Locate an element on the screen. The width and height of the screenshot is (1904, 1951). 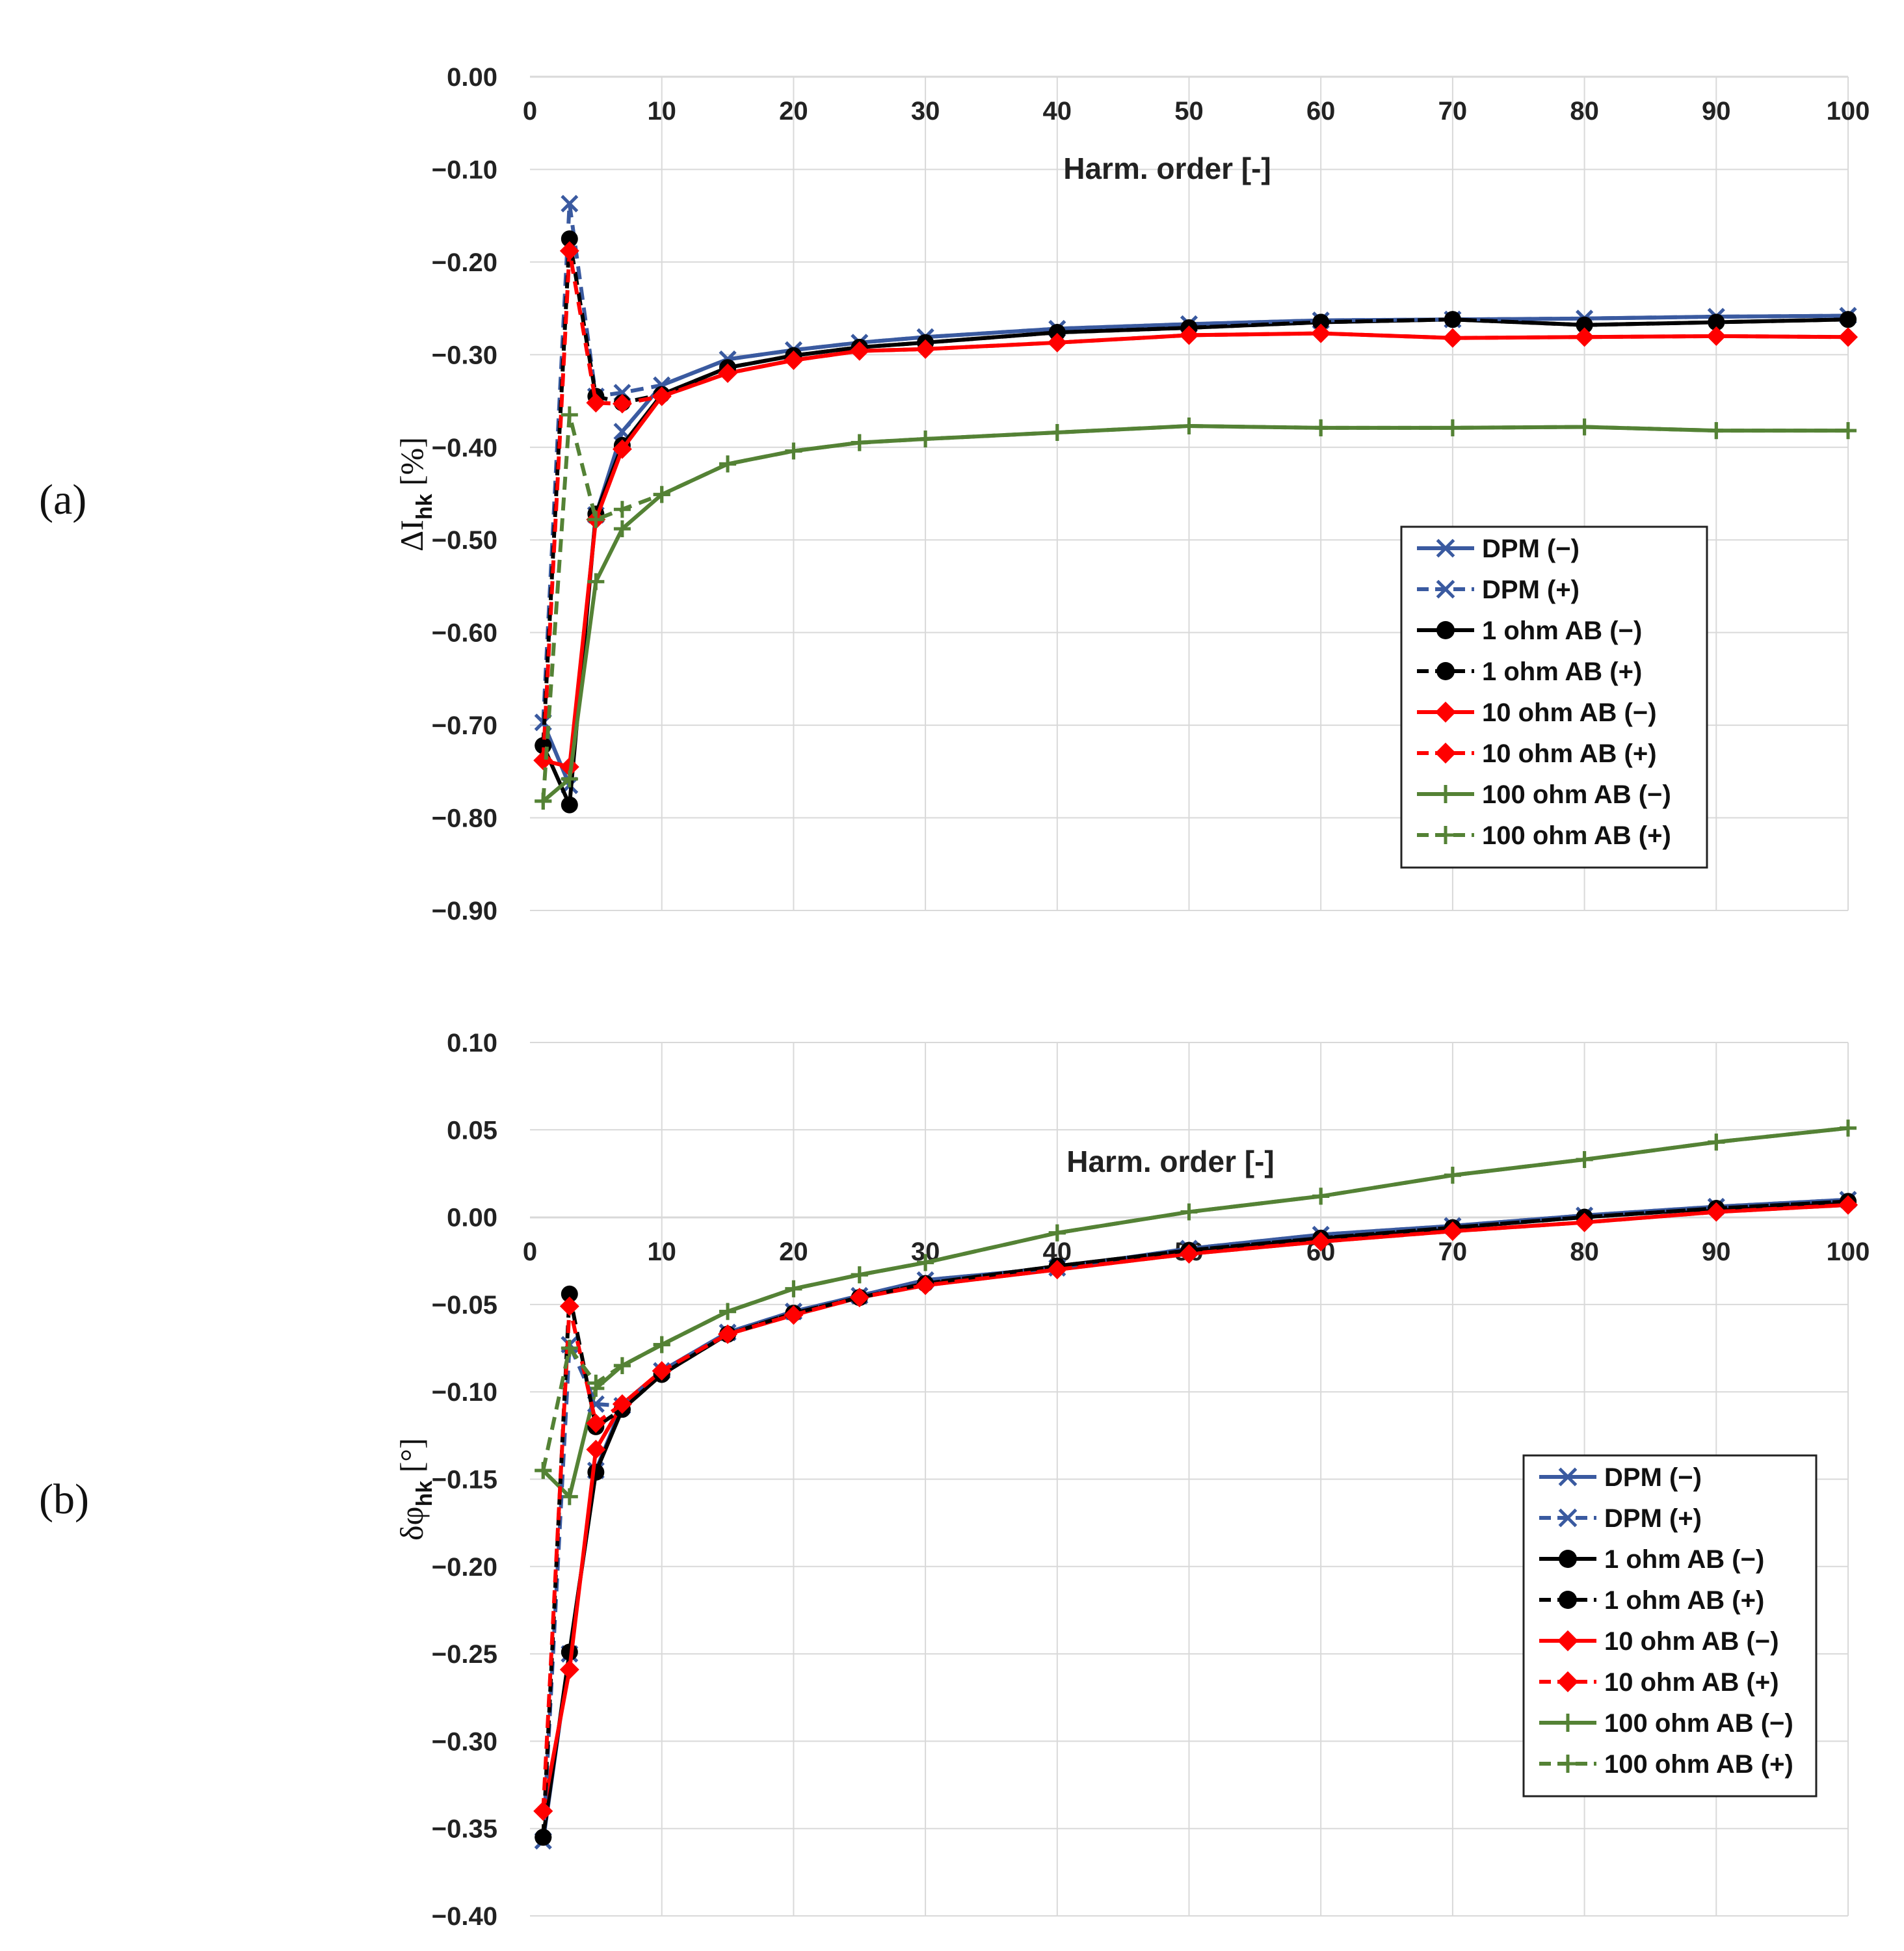
y-tick-label: −0.25 is located at coordinates (464, 1654).